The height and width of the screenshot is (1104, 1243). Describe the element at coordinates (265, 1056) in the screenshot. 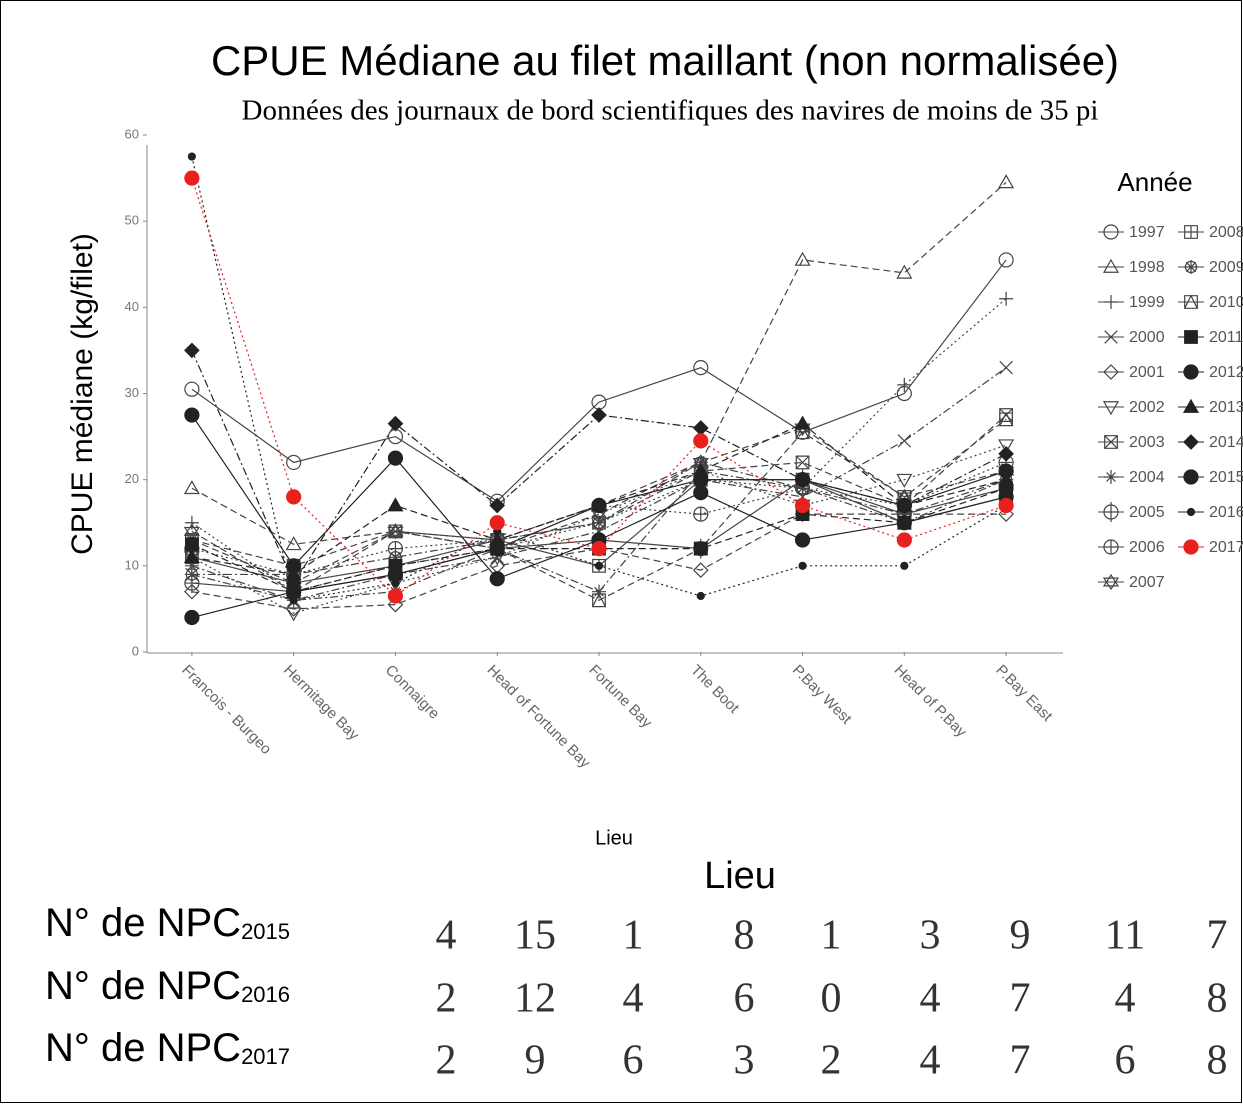

I see `row-label-year: 2017` at that location.